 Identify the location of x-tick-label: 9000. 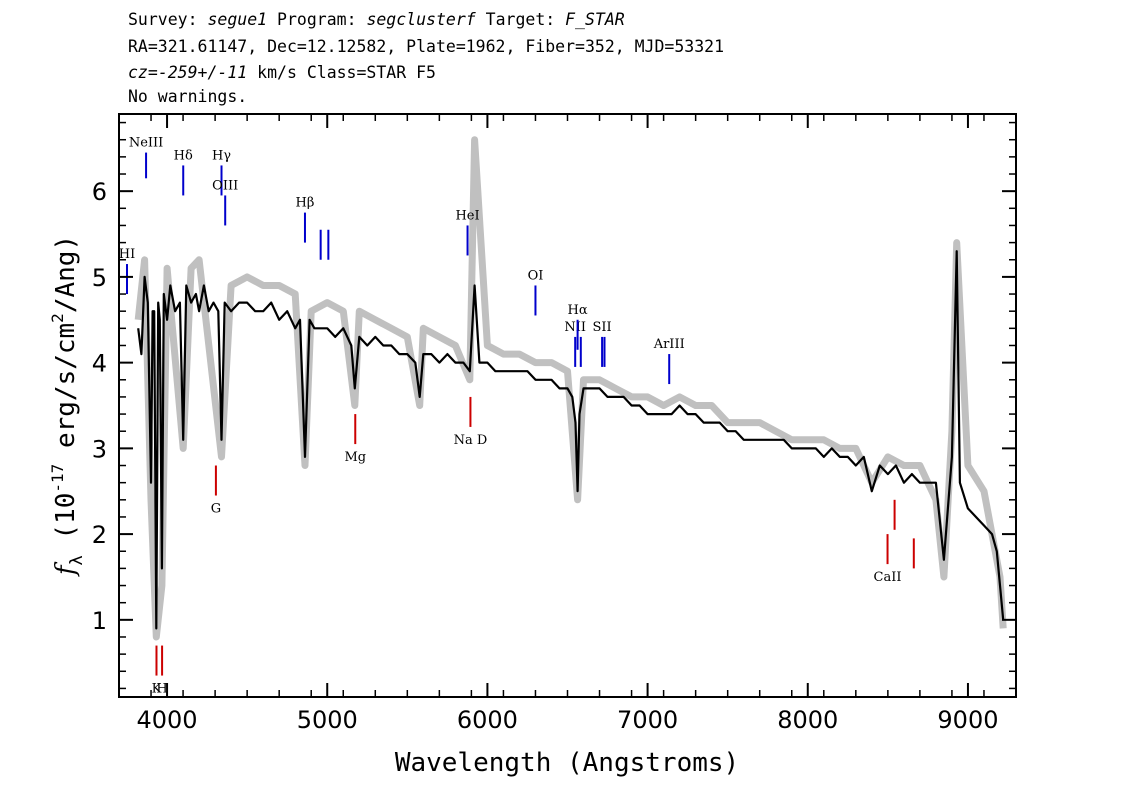
(967, 720).